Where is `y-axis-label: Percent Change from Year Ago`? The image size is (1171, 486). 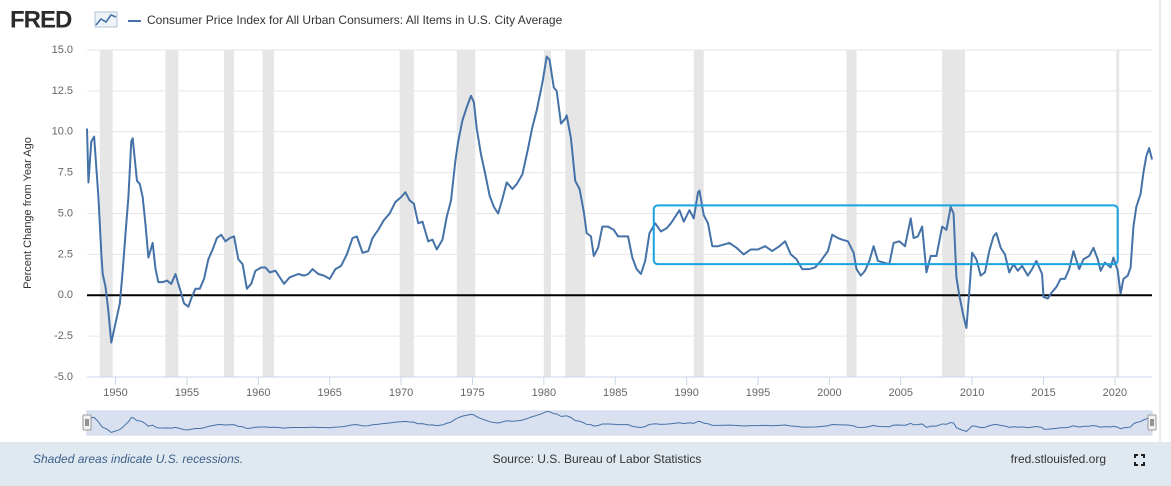
y-axis-label: Percent Change from Year Ago is located at coordinates (28, 213).